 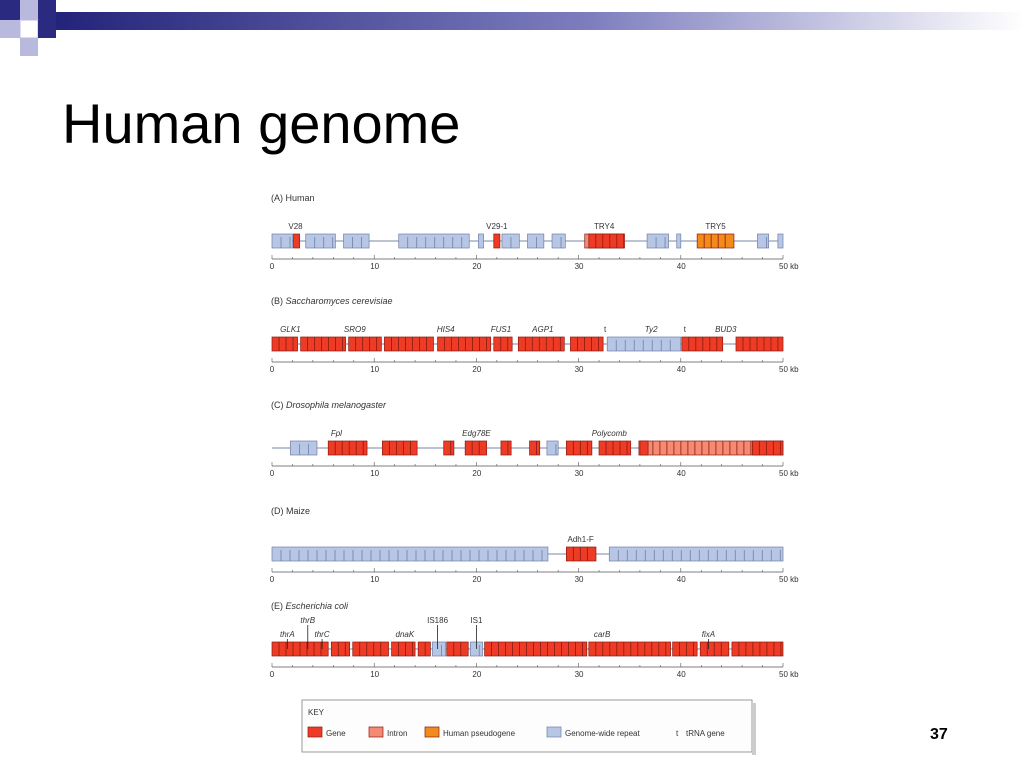 I want to click on panel-title-name: Saccharomyces cerevisiae, so click(x=339, y=301).